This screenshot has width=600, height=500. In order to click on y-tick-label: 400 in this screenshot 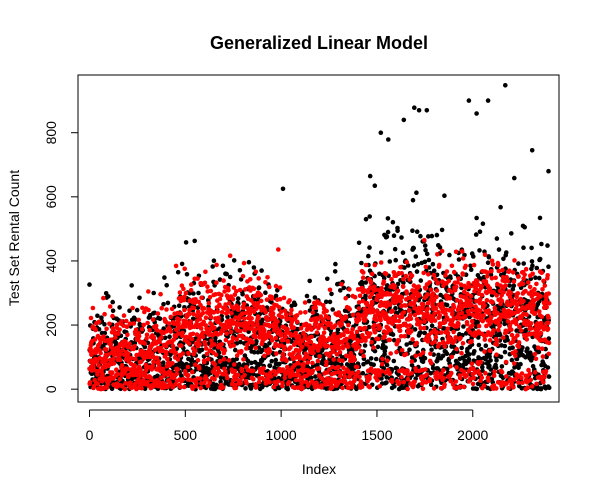, I will do `click(51, 261)`.